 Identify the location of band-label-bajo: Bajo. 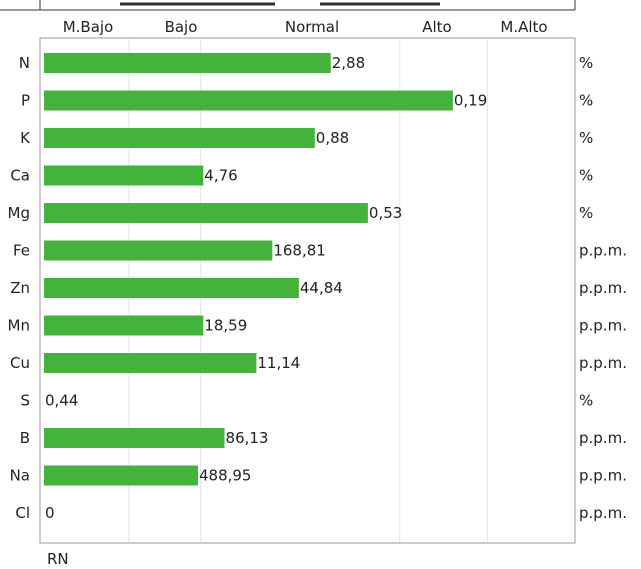
(181, 27).